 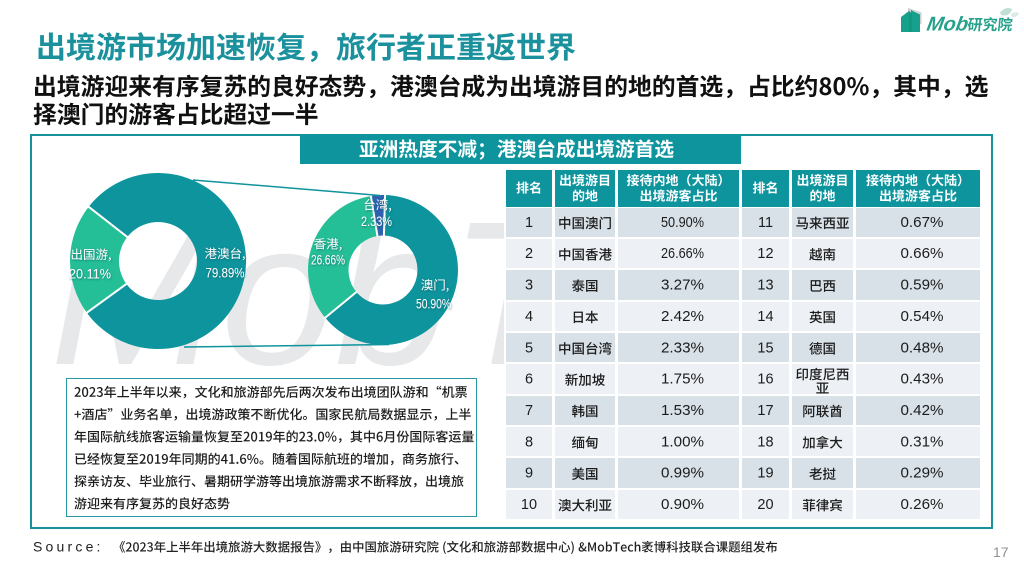 I want to click on svg-text: 5, so click(x=529, y=348).